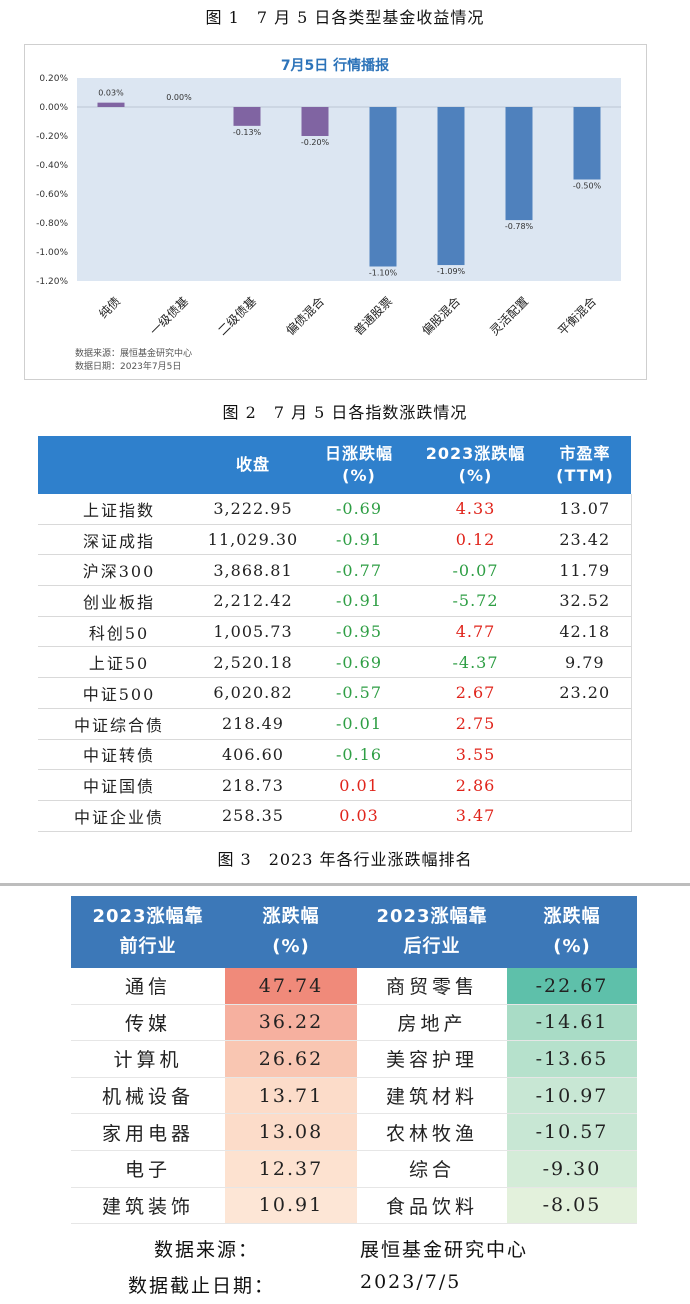  I want to click on bar-value-label: -0.13%, so click(247, 132).